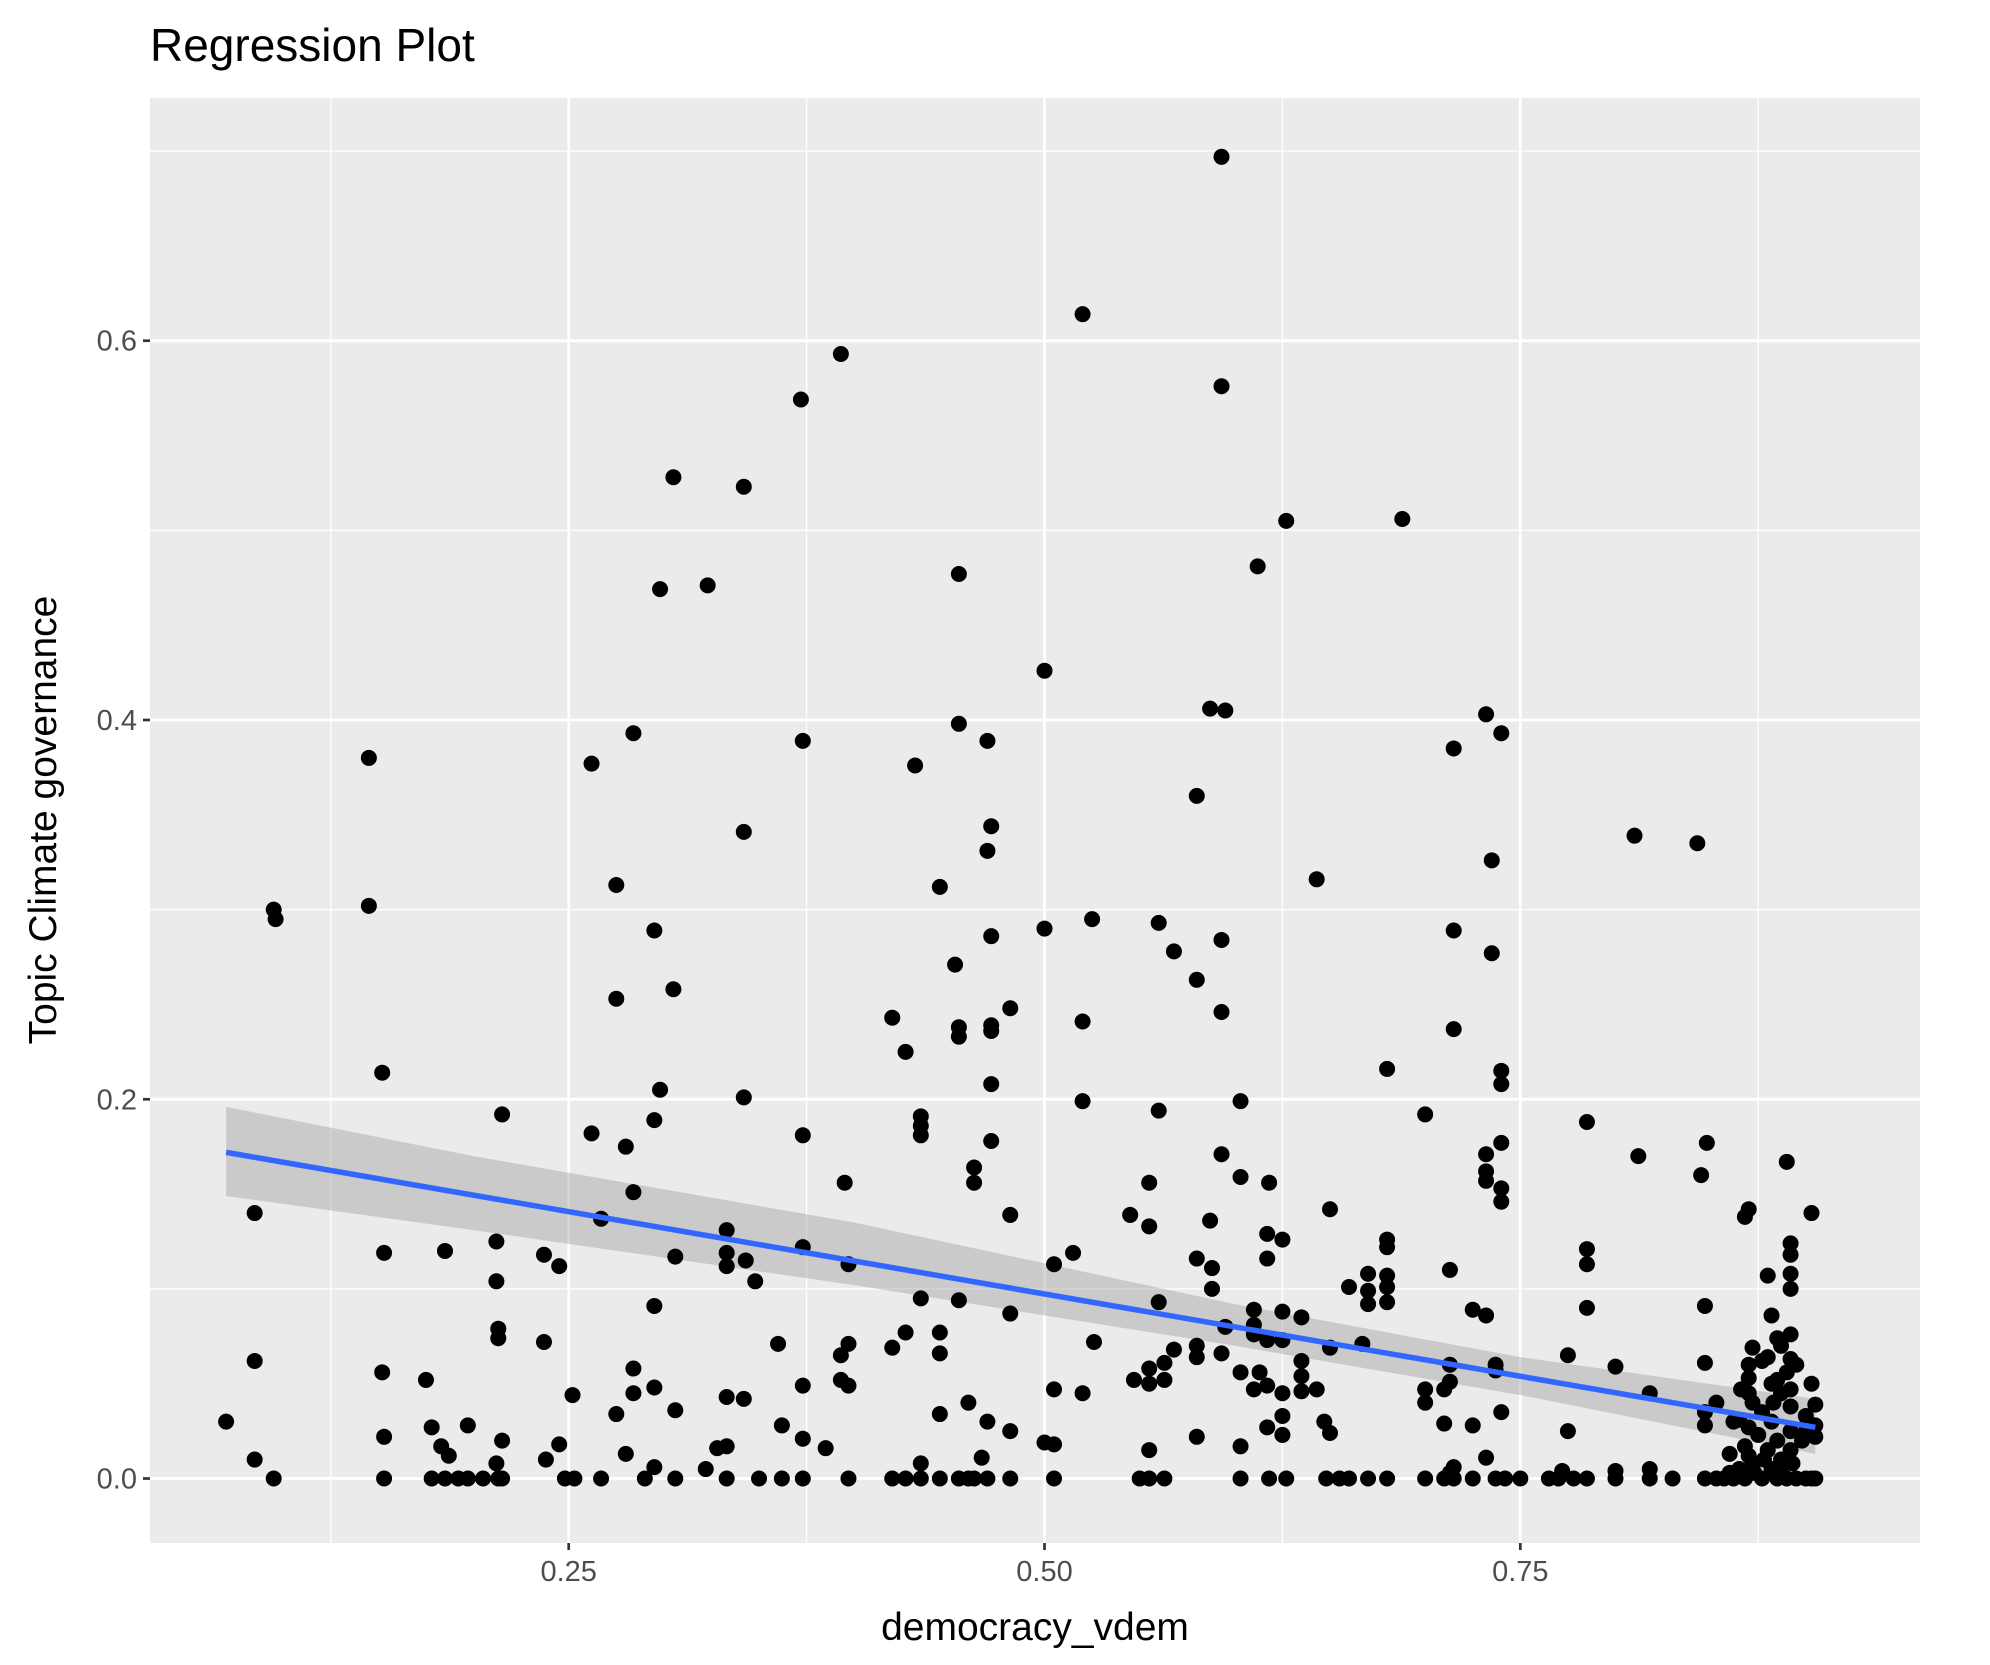 The width and height of the screenshot is (1990, 1665). What do you see at coordinates (117, 1100) in the screenshot?
I see `y-tick-label: 0.2` at bounding box center [117, 1100].